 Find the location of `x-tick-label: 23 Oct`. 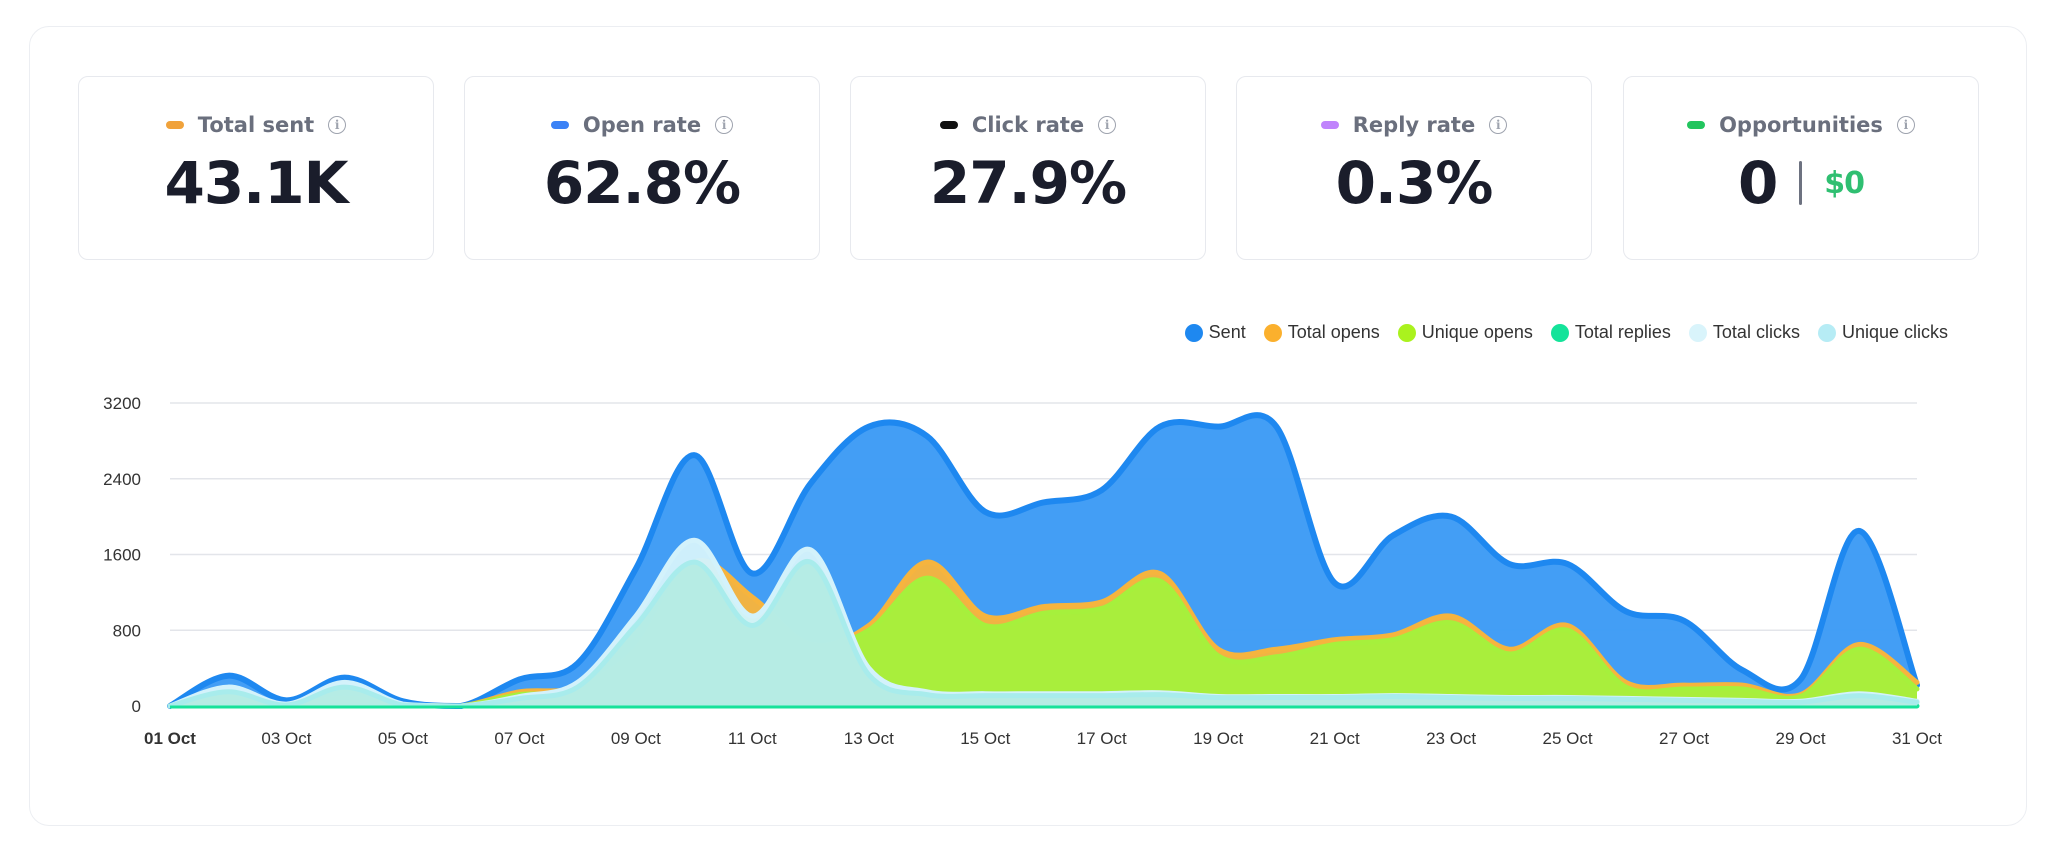

x-tick-label: 23 Oct is located at coordinates (1451, 738).